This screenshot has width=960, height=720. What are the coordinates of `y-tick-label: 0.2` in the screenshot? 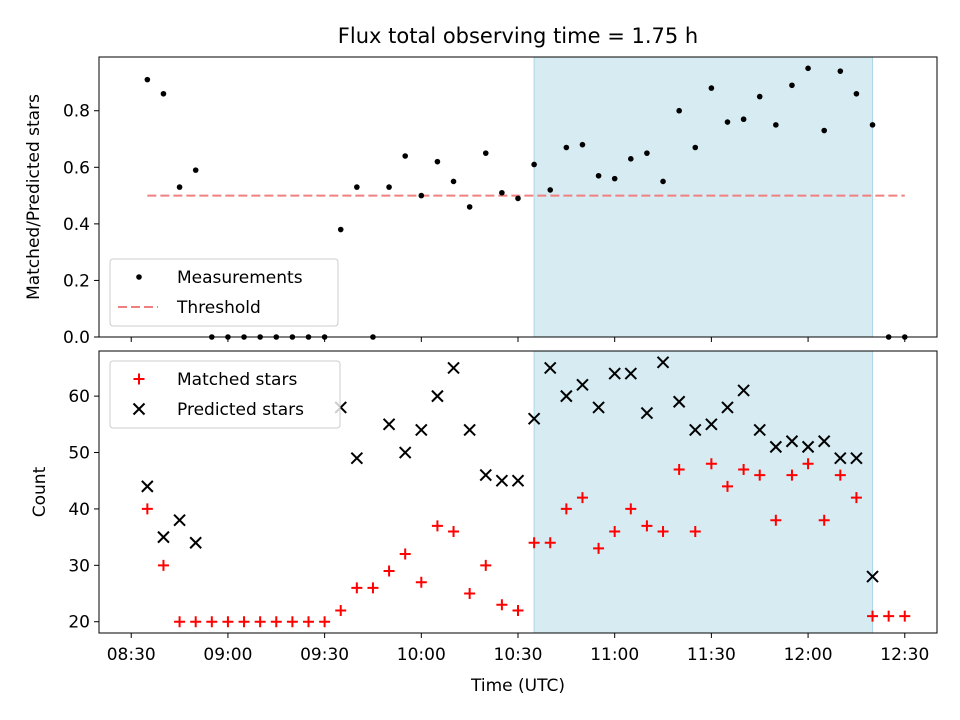 It's located at (76, 281).